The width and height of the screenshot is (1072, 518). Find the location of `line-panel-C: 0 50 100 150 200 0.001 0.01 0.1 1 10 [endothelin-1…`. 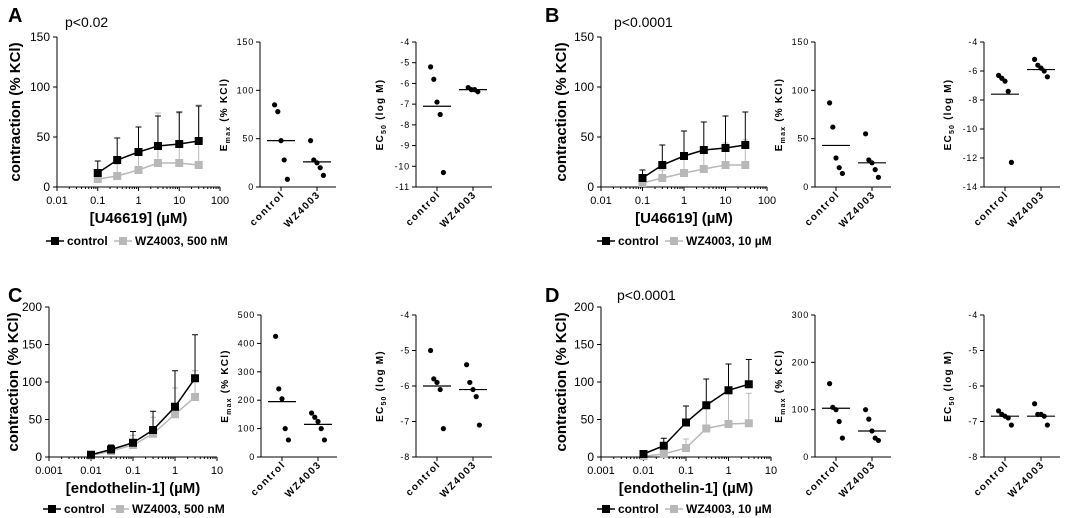

line-panel-C: 0 50 100 150 200 0.001 0.01 0.1 1 10 [endothelin-1… is located at coordinates (115, 408).